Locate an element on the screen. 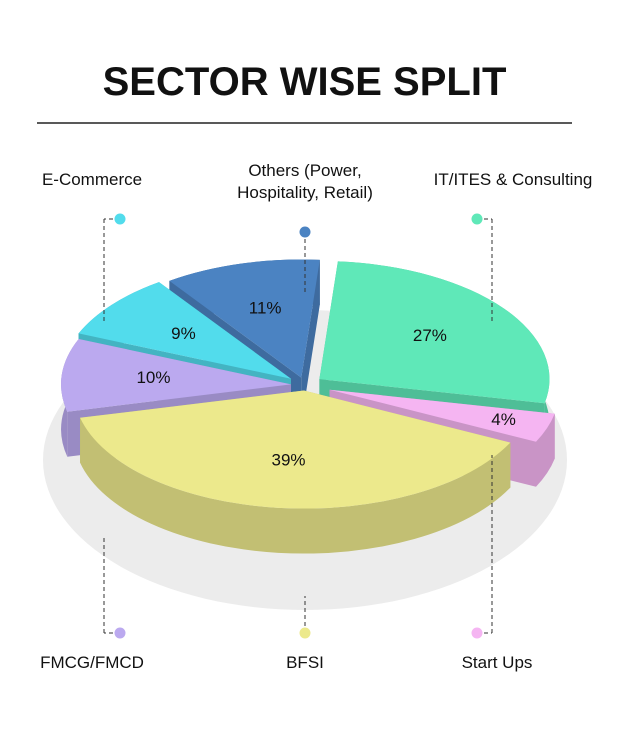 This screenshot has height=739, width=639. value-label: 27% is located at coordinates (430, 335).